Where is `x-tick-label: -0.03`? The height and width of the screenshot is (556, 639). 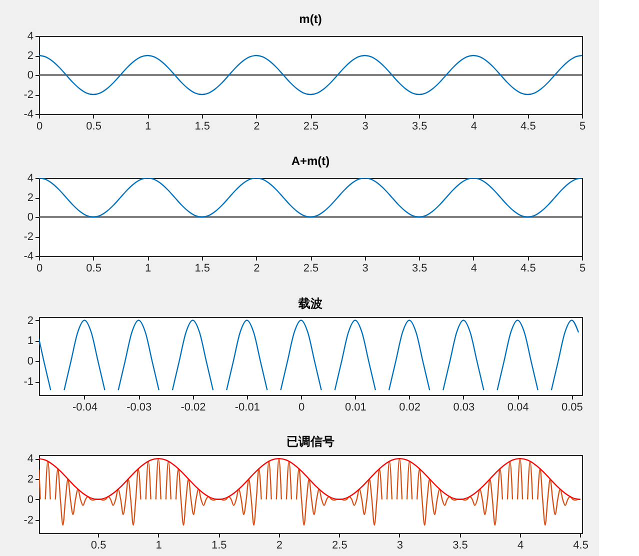
x-tick-label: -0.03 is located at coordinates (139, 408).